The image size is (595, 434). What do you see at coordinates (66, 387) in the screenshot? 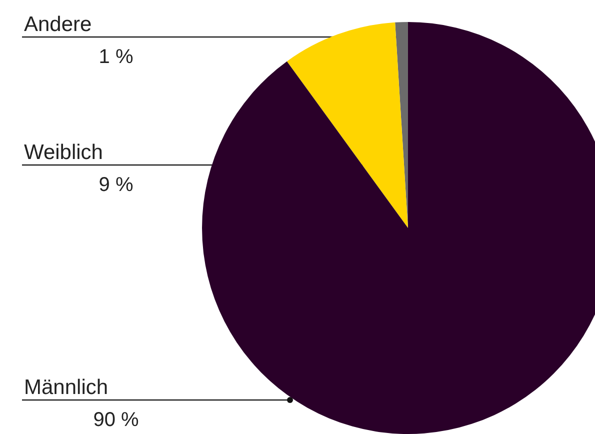
I see `slice-label: Männlich` at bounding box center [66, 387].